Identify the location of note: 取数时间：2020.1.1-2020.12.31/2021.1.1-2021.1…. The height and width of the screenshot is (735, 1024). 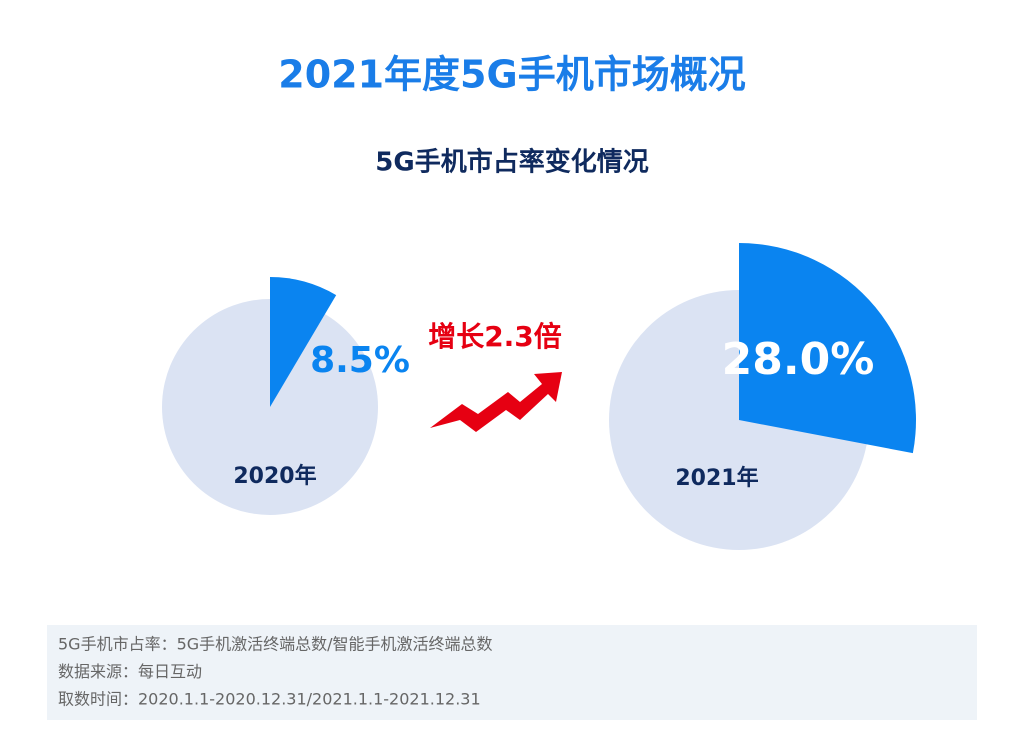
(269, 699).